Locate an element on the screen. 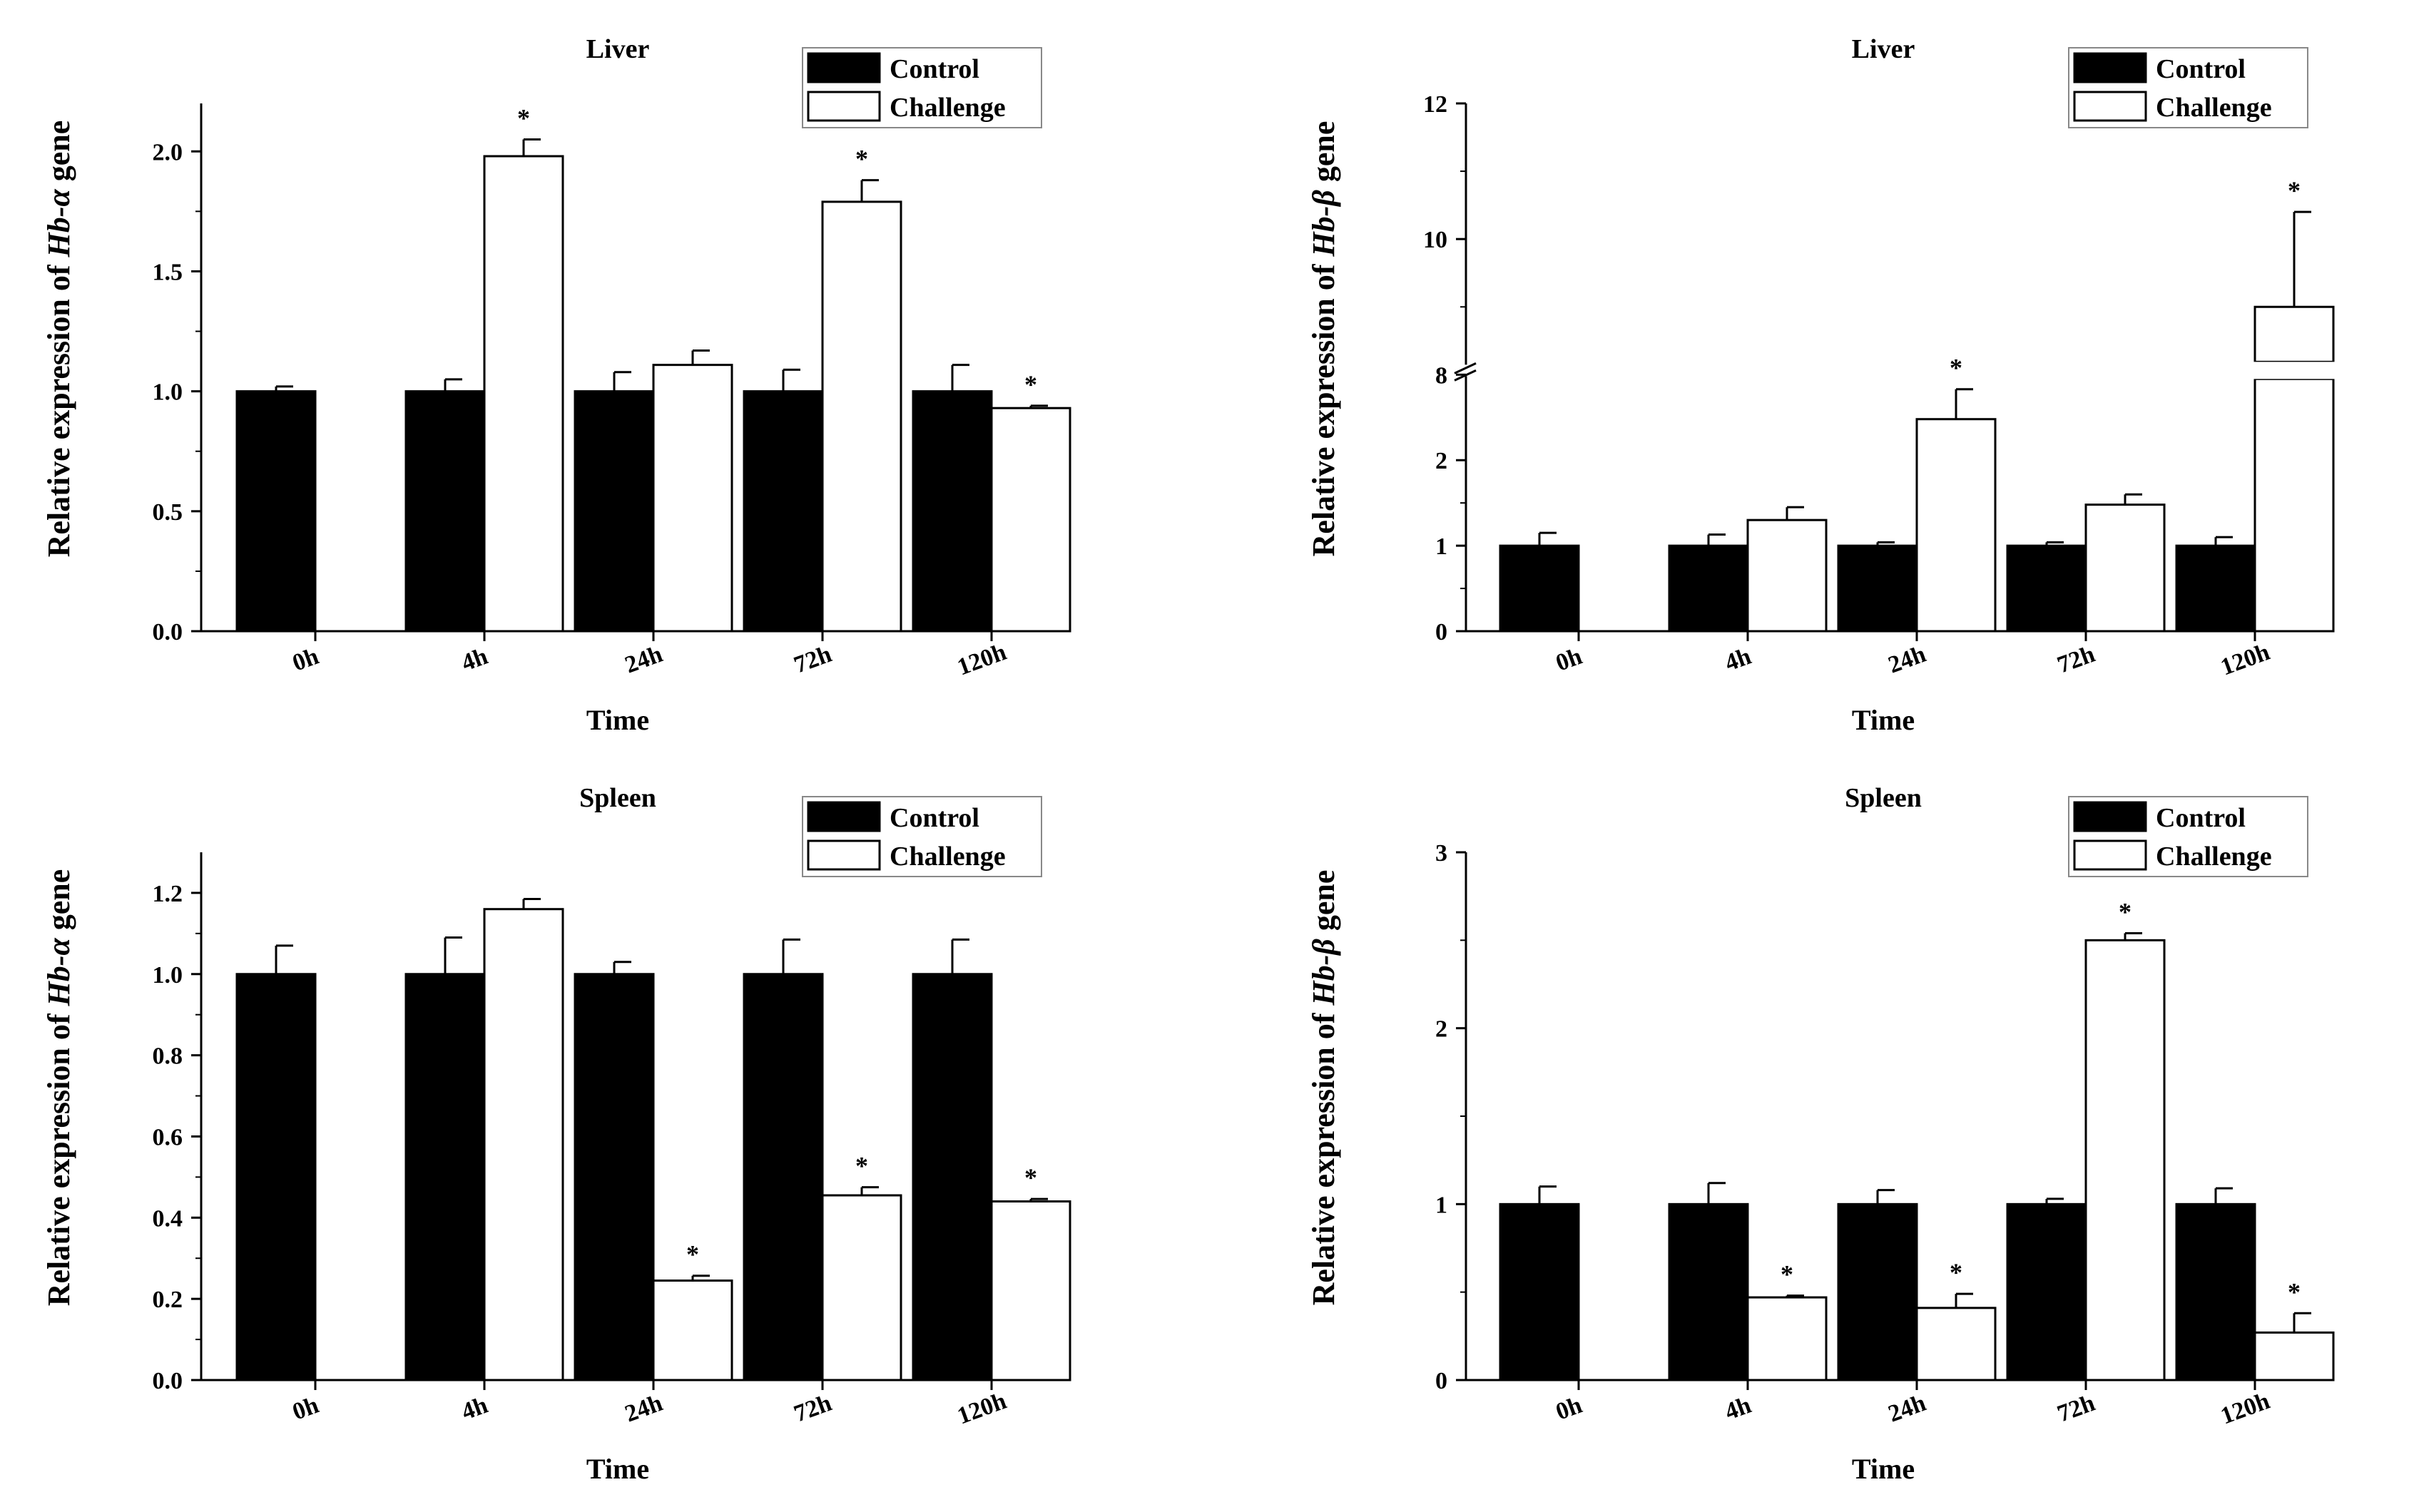 This screenshot has width=2409, height=1512. legend-label-challenge: Challenge is located at coordinates (2214, 857).